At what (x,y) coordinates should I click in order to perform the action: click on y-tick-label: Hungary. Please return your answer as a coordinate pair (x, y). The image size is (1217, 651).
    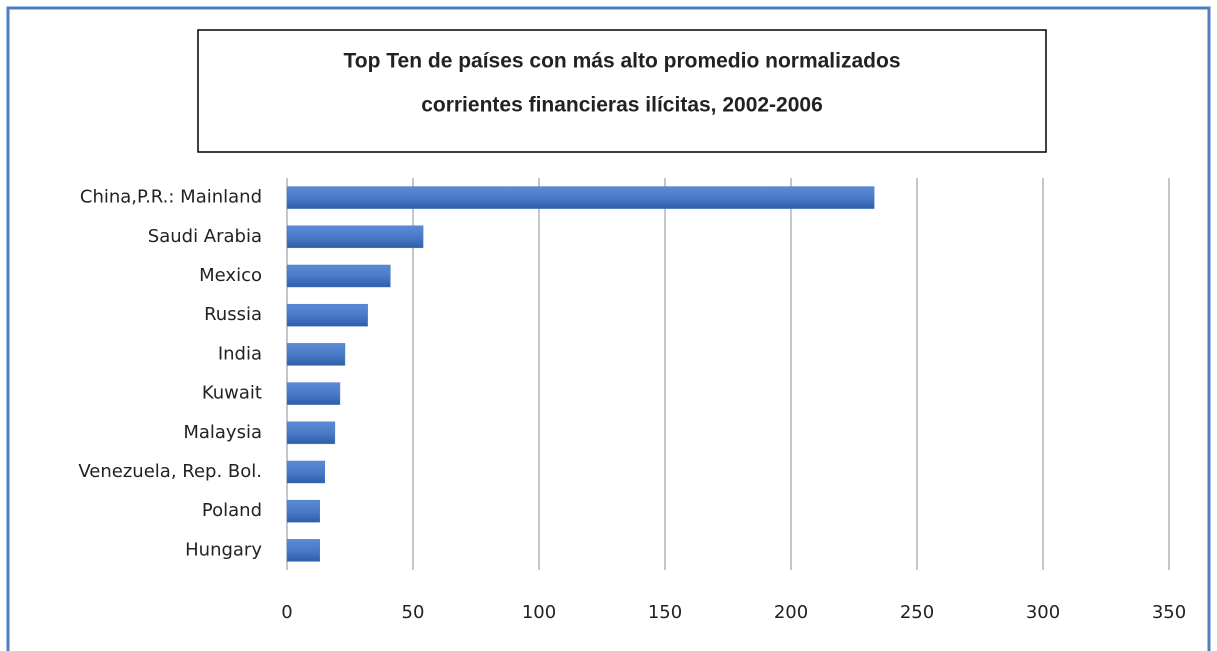
    Looking at the image, I should click on (223, 549).